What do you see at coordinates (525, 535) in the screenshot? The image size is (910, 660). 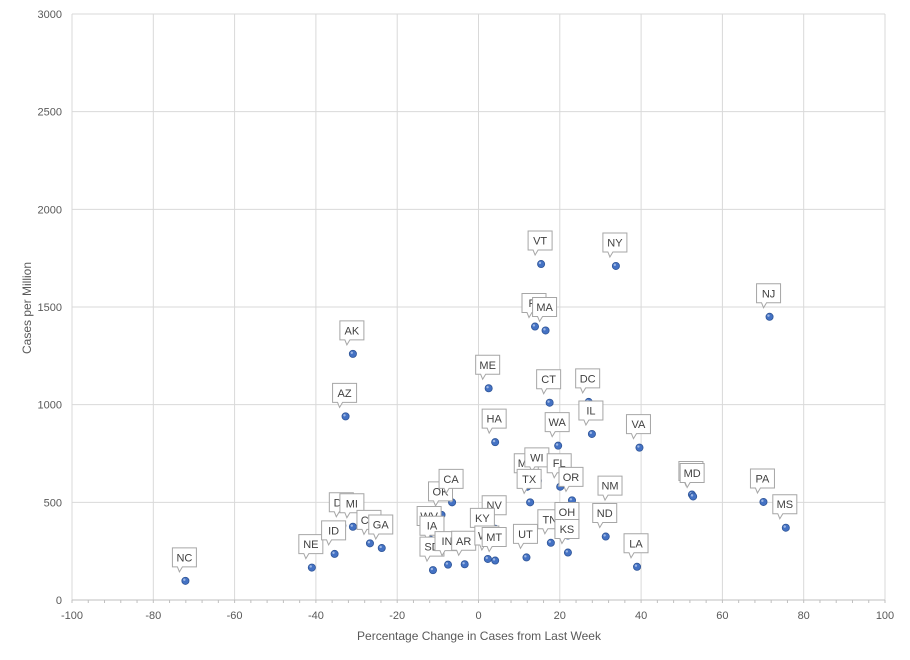 I see `data-label: UT` at bounding box center [525, 535].